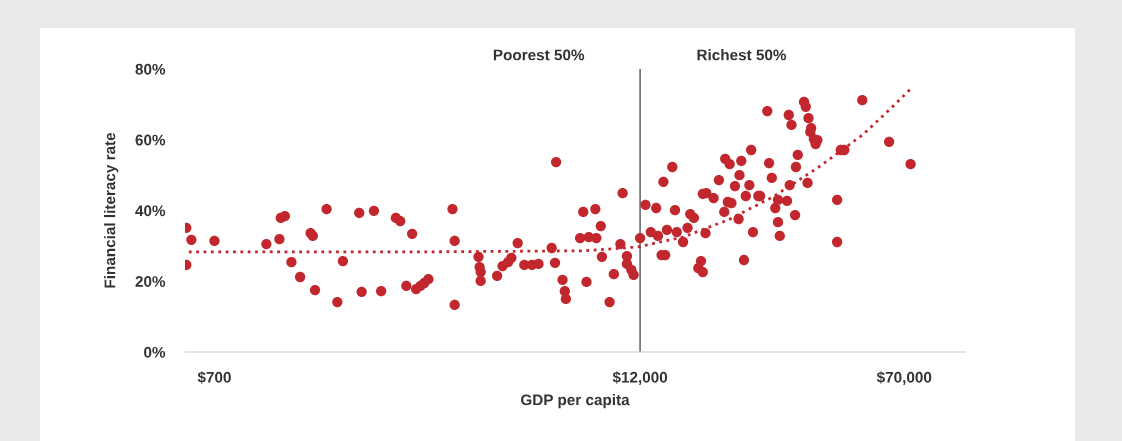 The height and width of the screenshot is (441, 1122). What do you see at coordinates (904, 378) in the screenshot?
I see `x-tick-label: $70,000` at bounding box center [904, 378].